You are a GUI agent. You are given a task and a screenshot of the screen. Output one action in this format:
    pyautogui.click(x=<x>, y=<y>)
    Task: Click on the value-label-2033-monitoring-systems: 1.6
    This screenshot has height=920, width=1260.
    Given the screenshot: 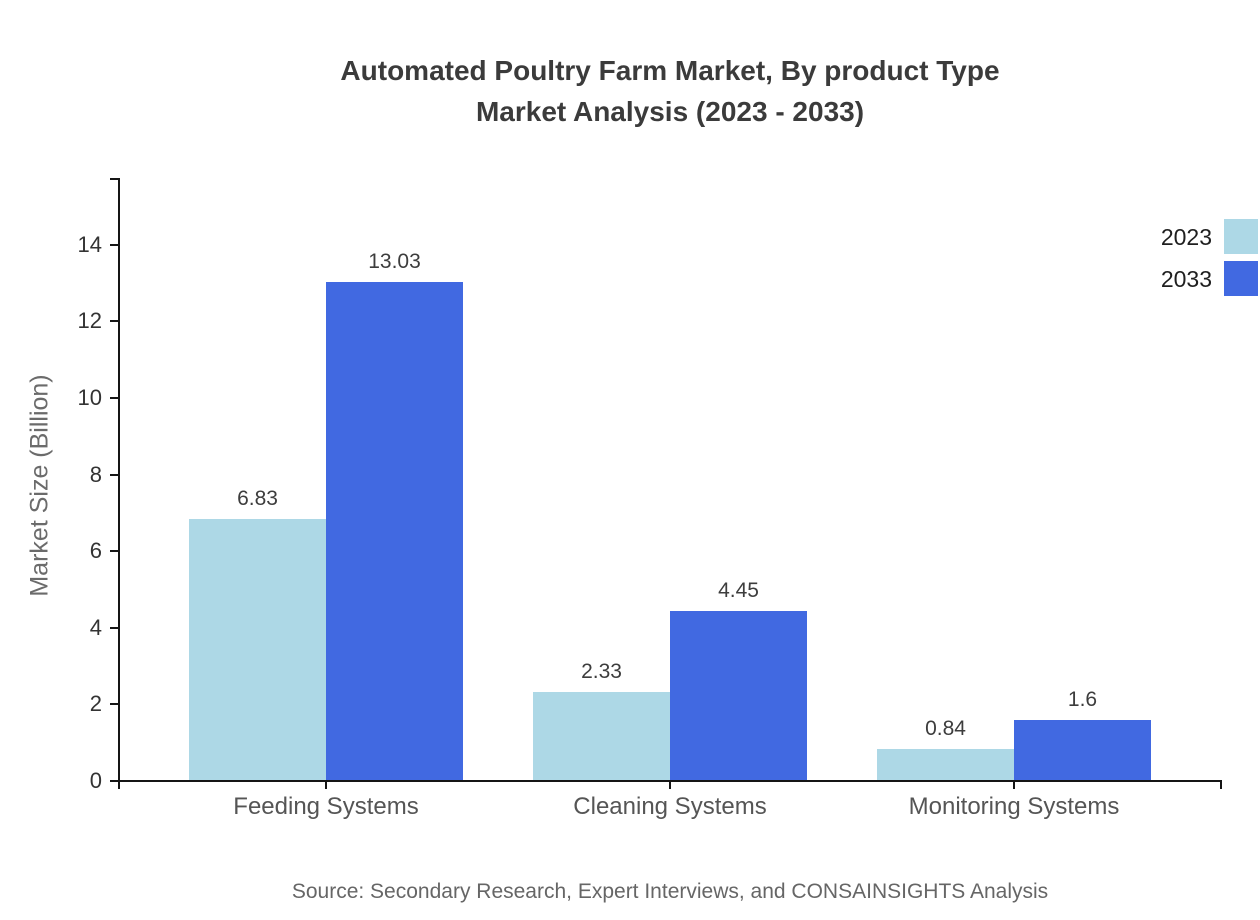 What is the action you would take?
    pyautogui.click(x=1082, y=699)
    